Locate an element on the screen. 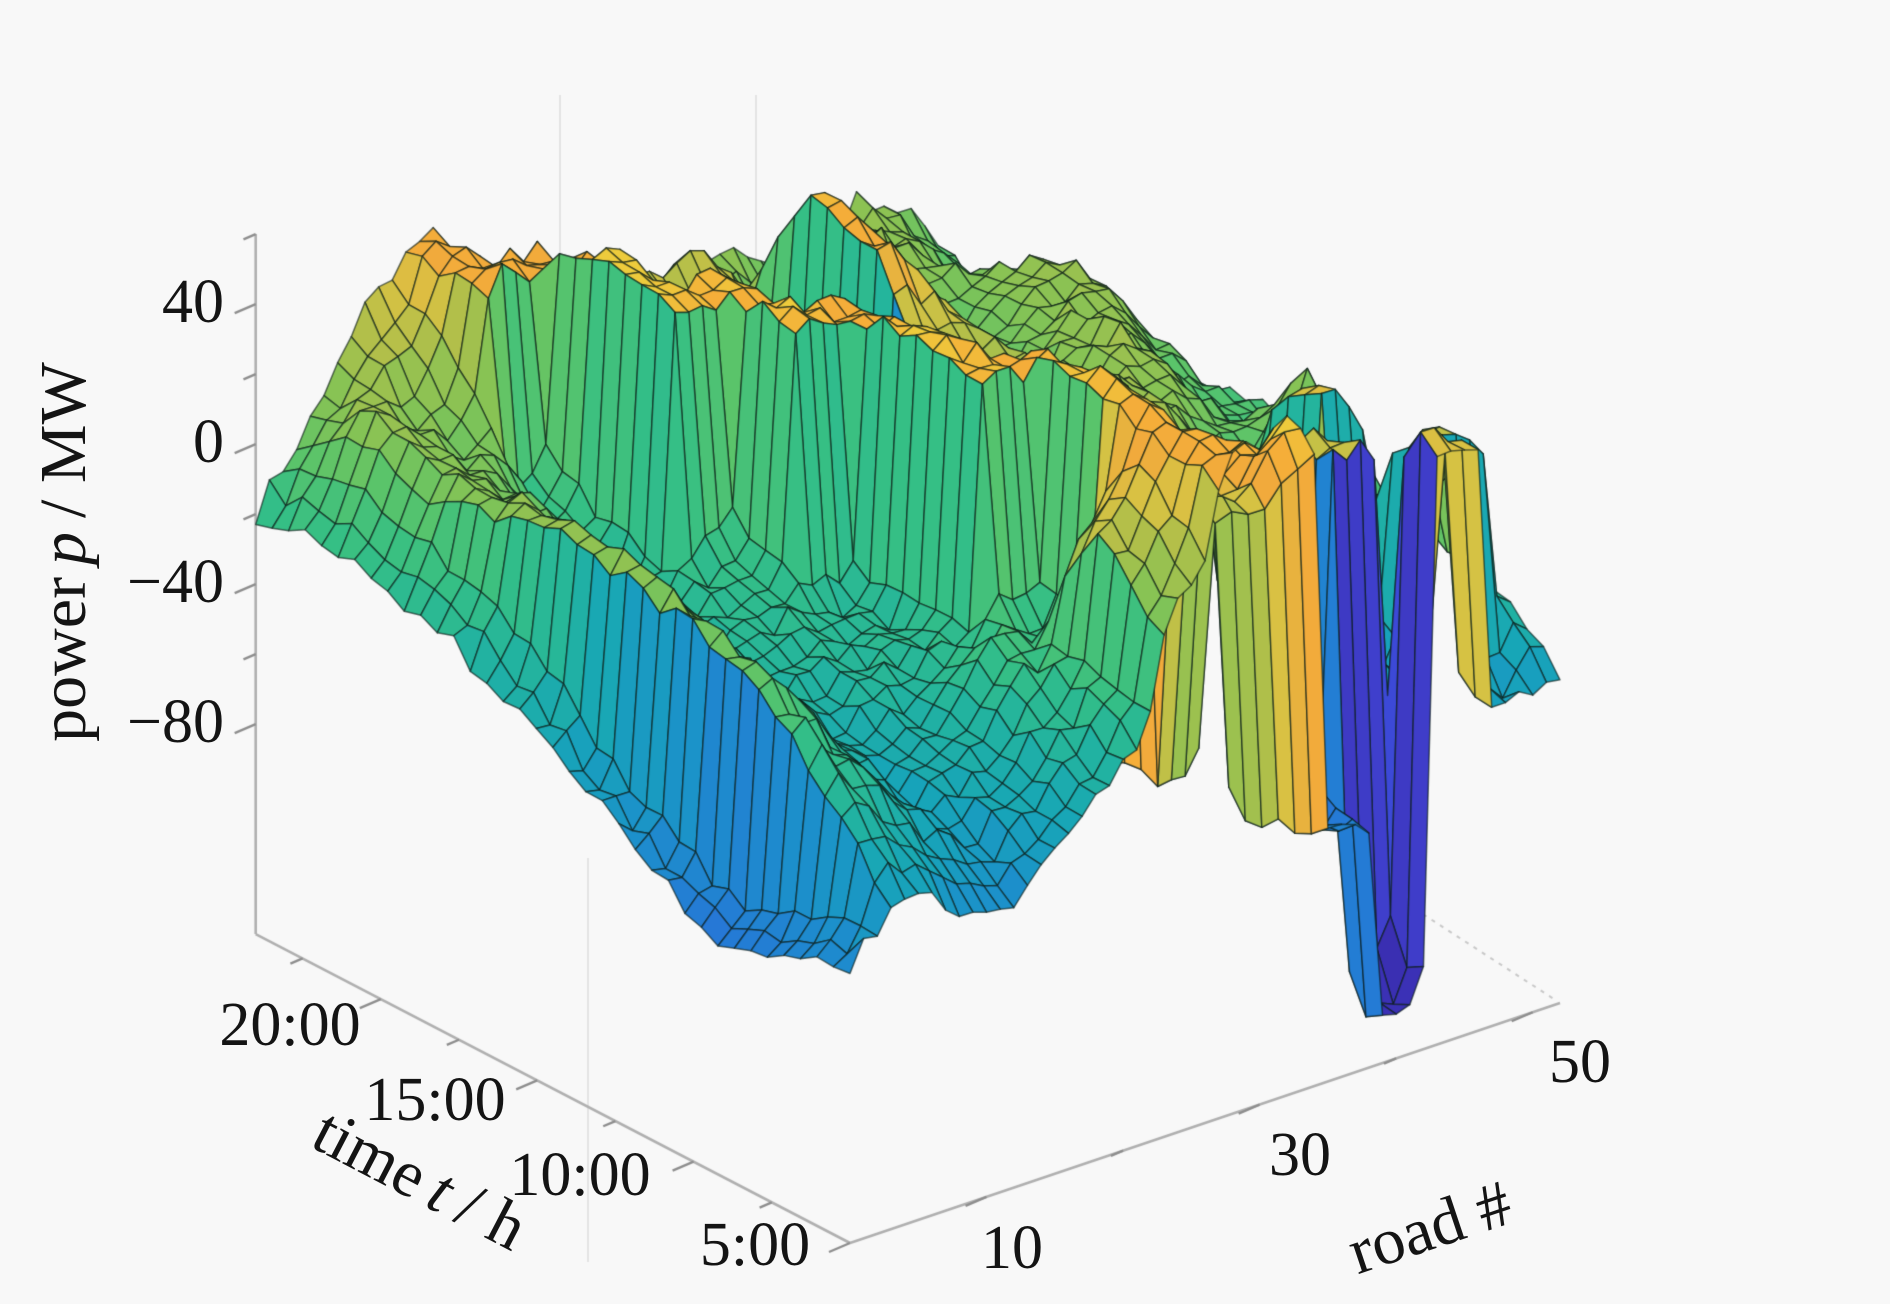 Image resolution: width=1890 pixels, height=1304 pixels. road-tick-label-10: 10 is located at coordinates (1012, 1247).